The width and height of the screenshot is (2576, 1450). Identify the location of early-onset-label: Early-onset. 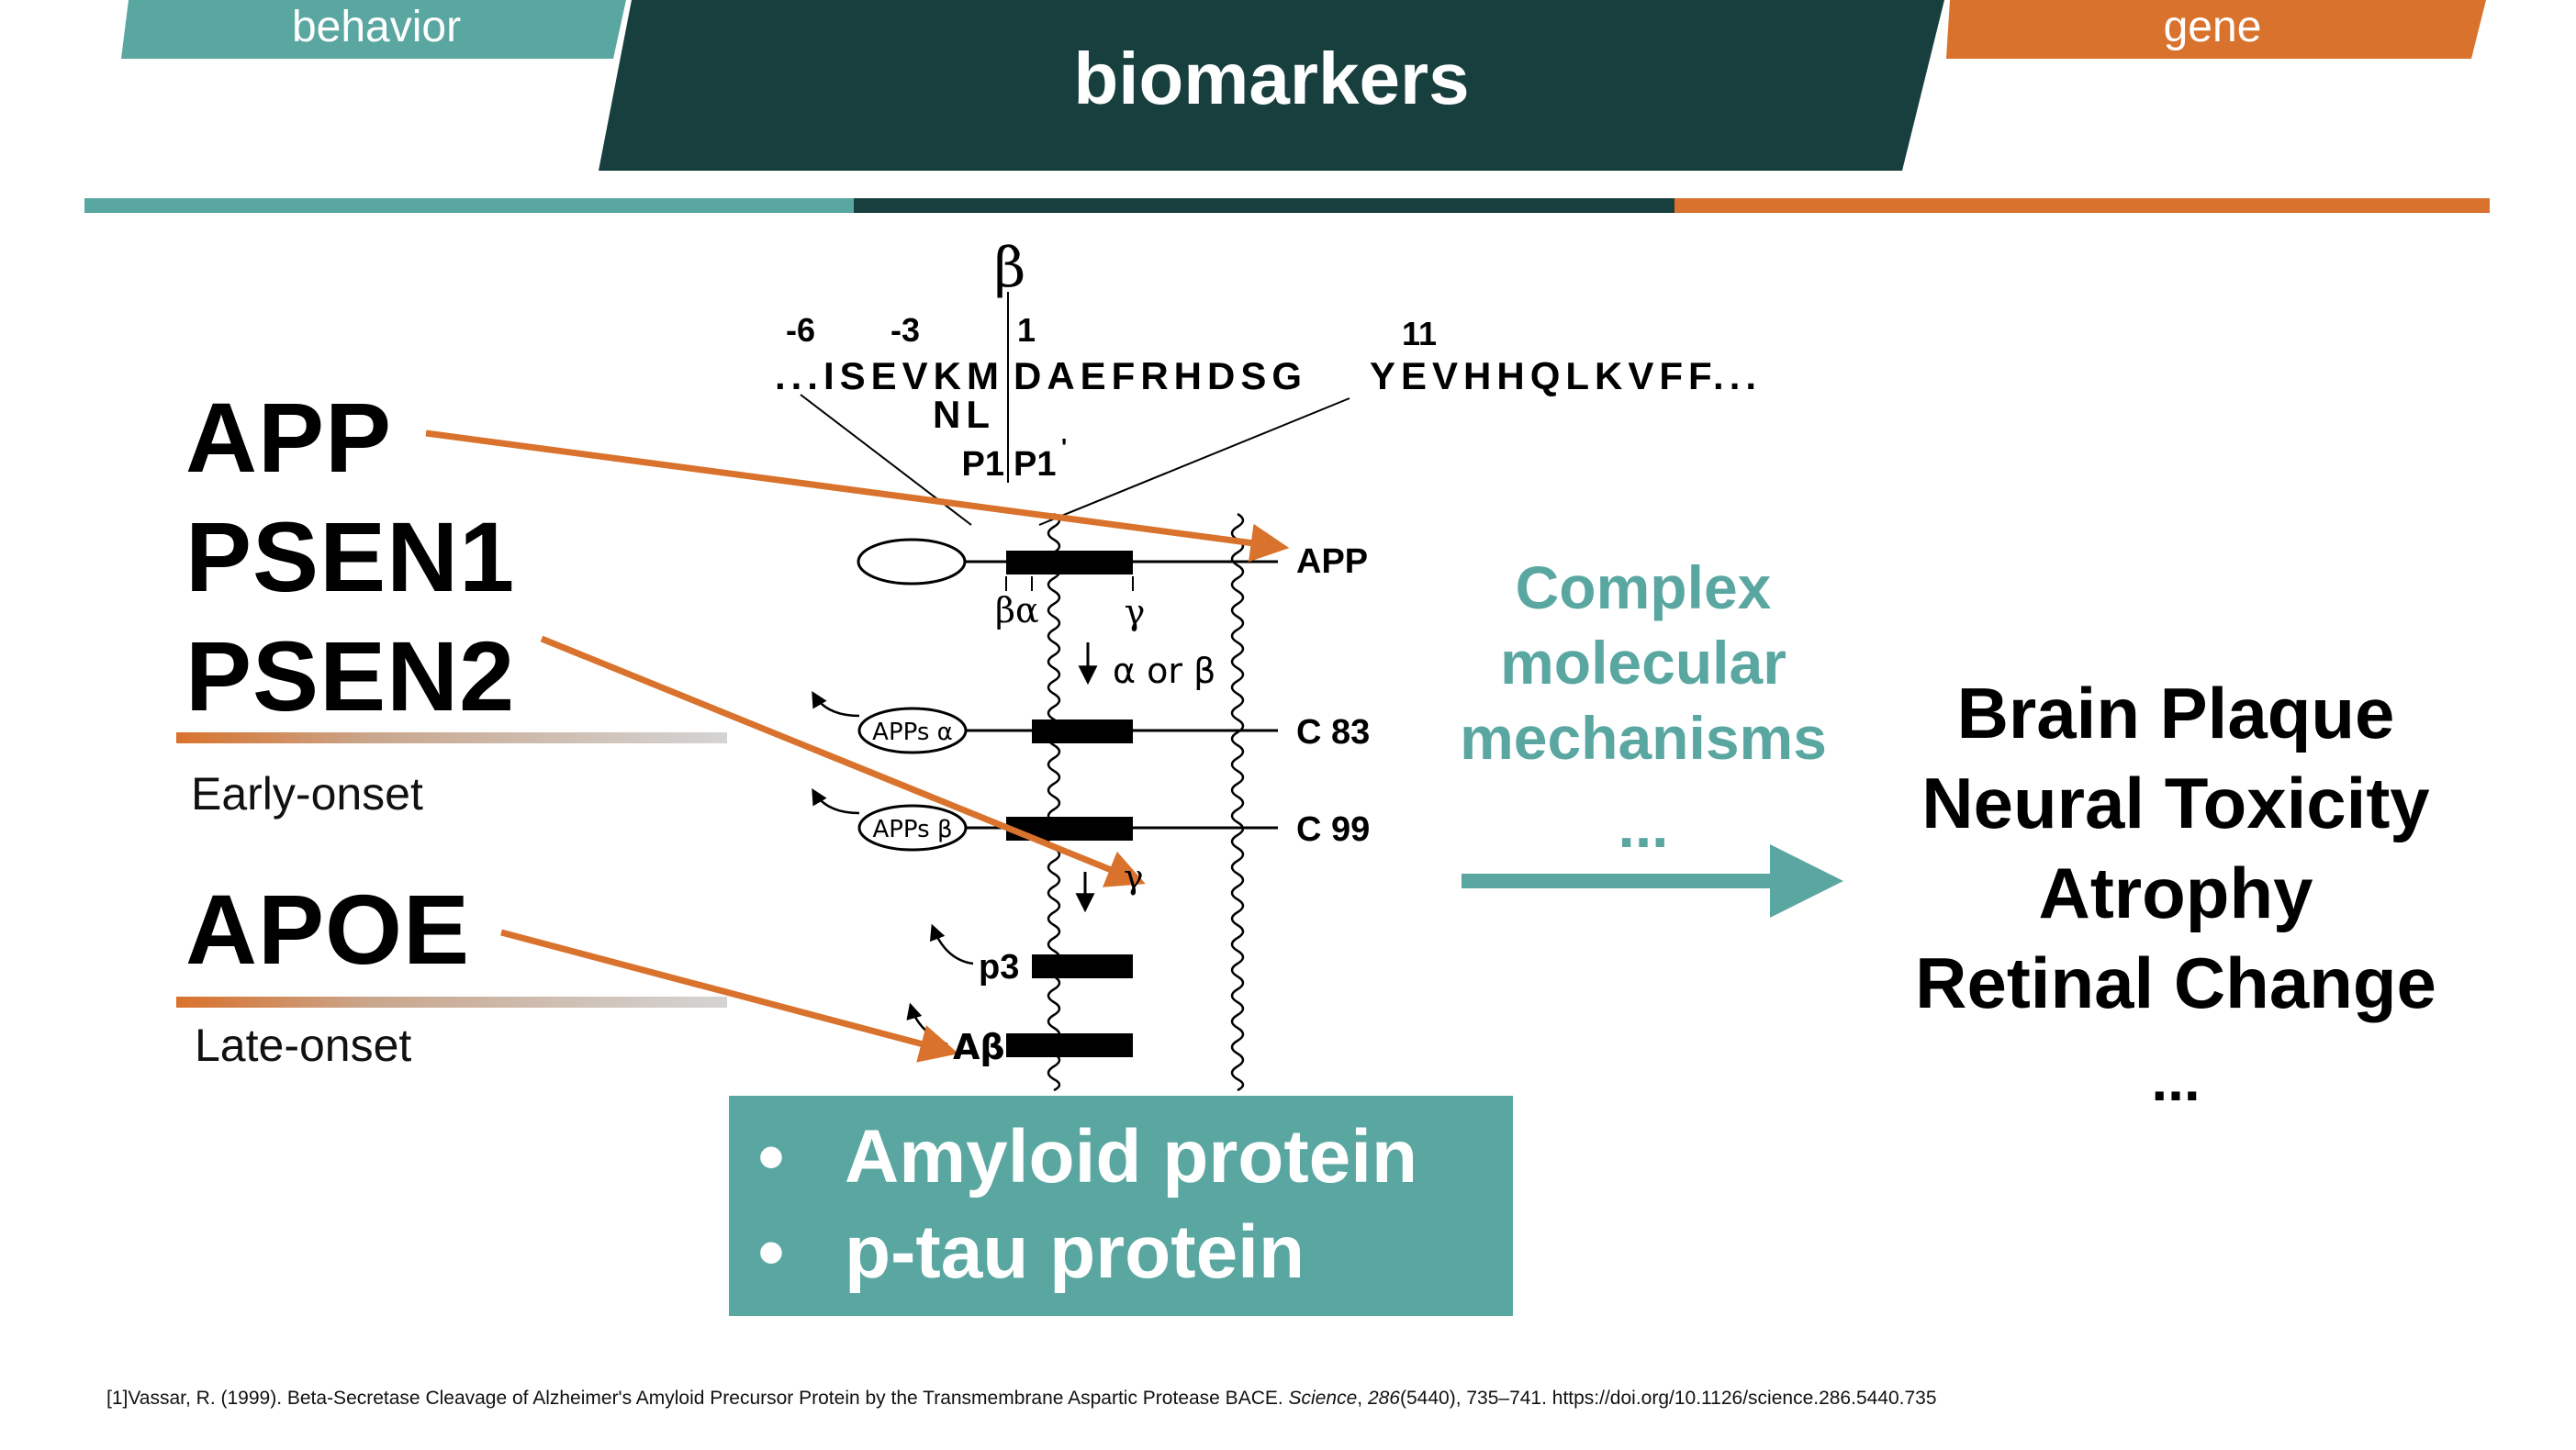
(307, 794).